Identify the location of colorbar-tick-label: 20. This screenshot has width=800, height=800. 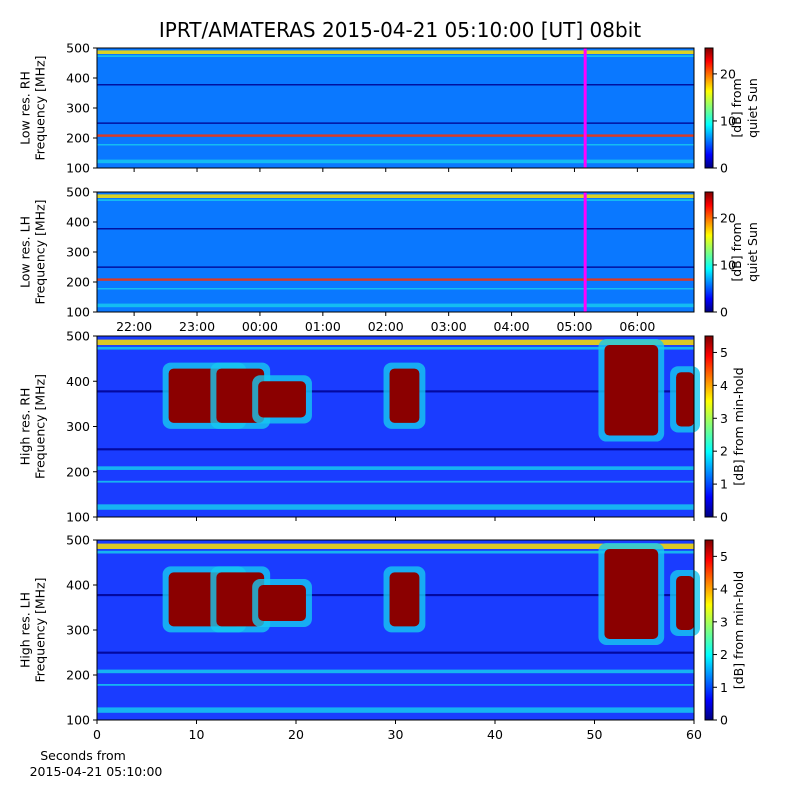
(728, 217).